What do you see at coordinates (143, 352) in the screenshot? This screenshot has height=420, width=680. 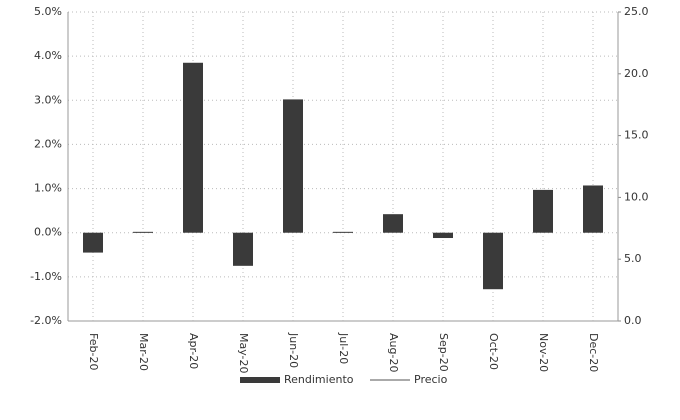 I see `x-tick-label: Mar-20` at bounding box center [143, 352].